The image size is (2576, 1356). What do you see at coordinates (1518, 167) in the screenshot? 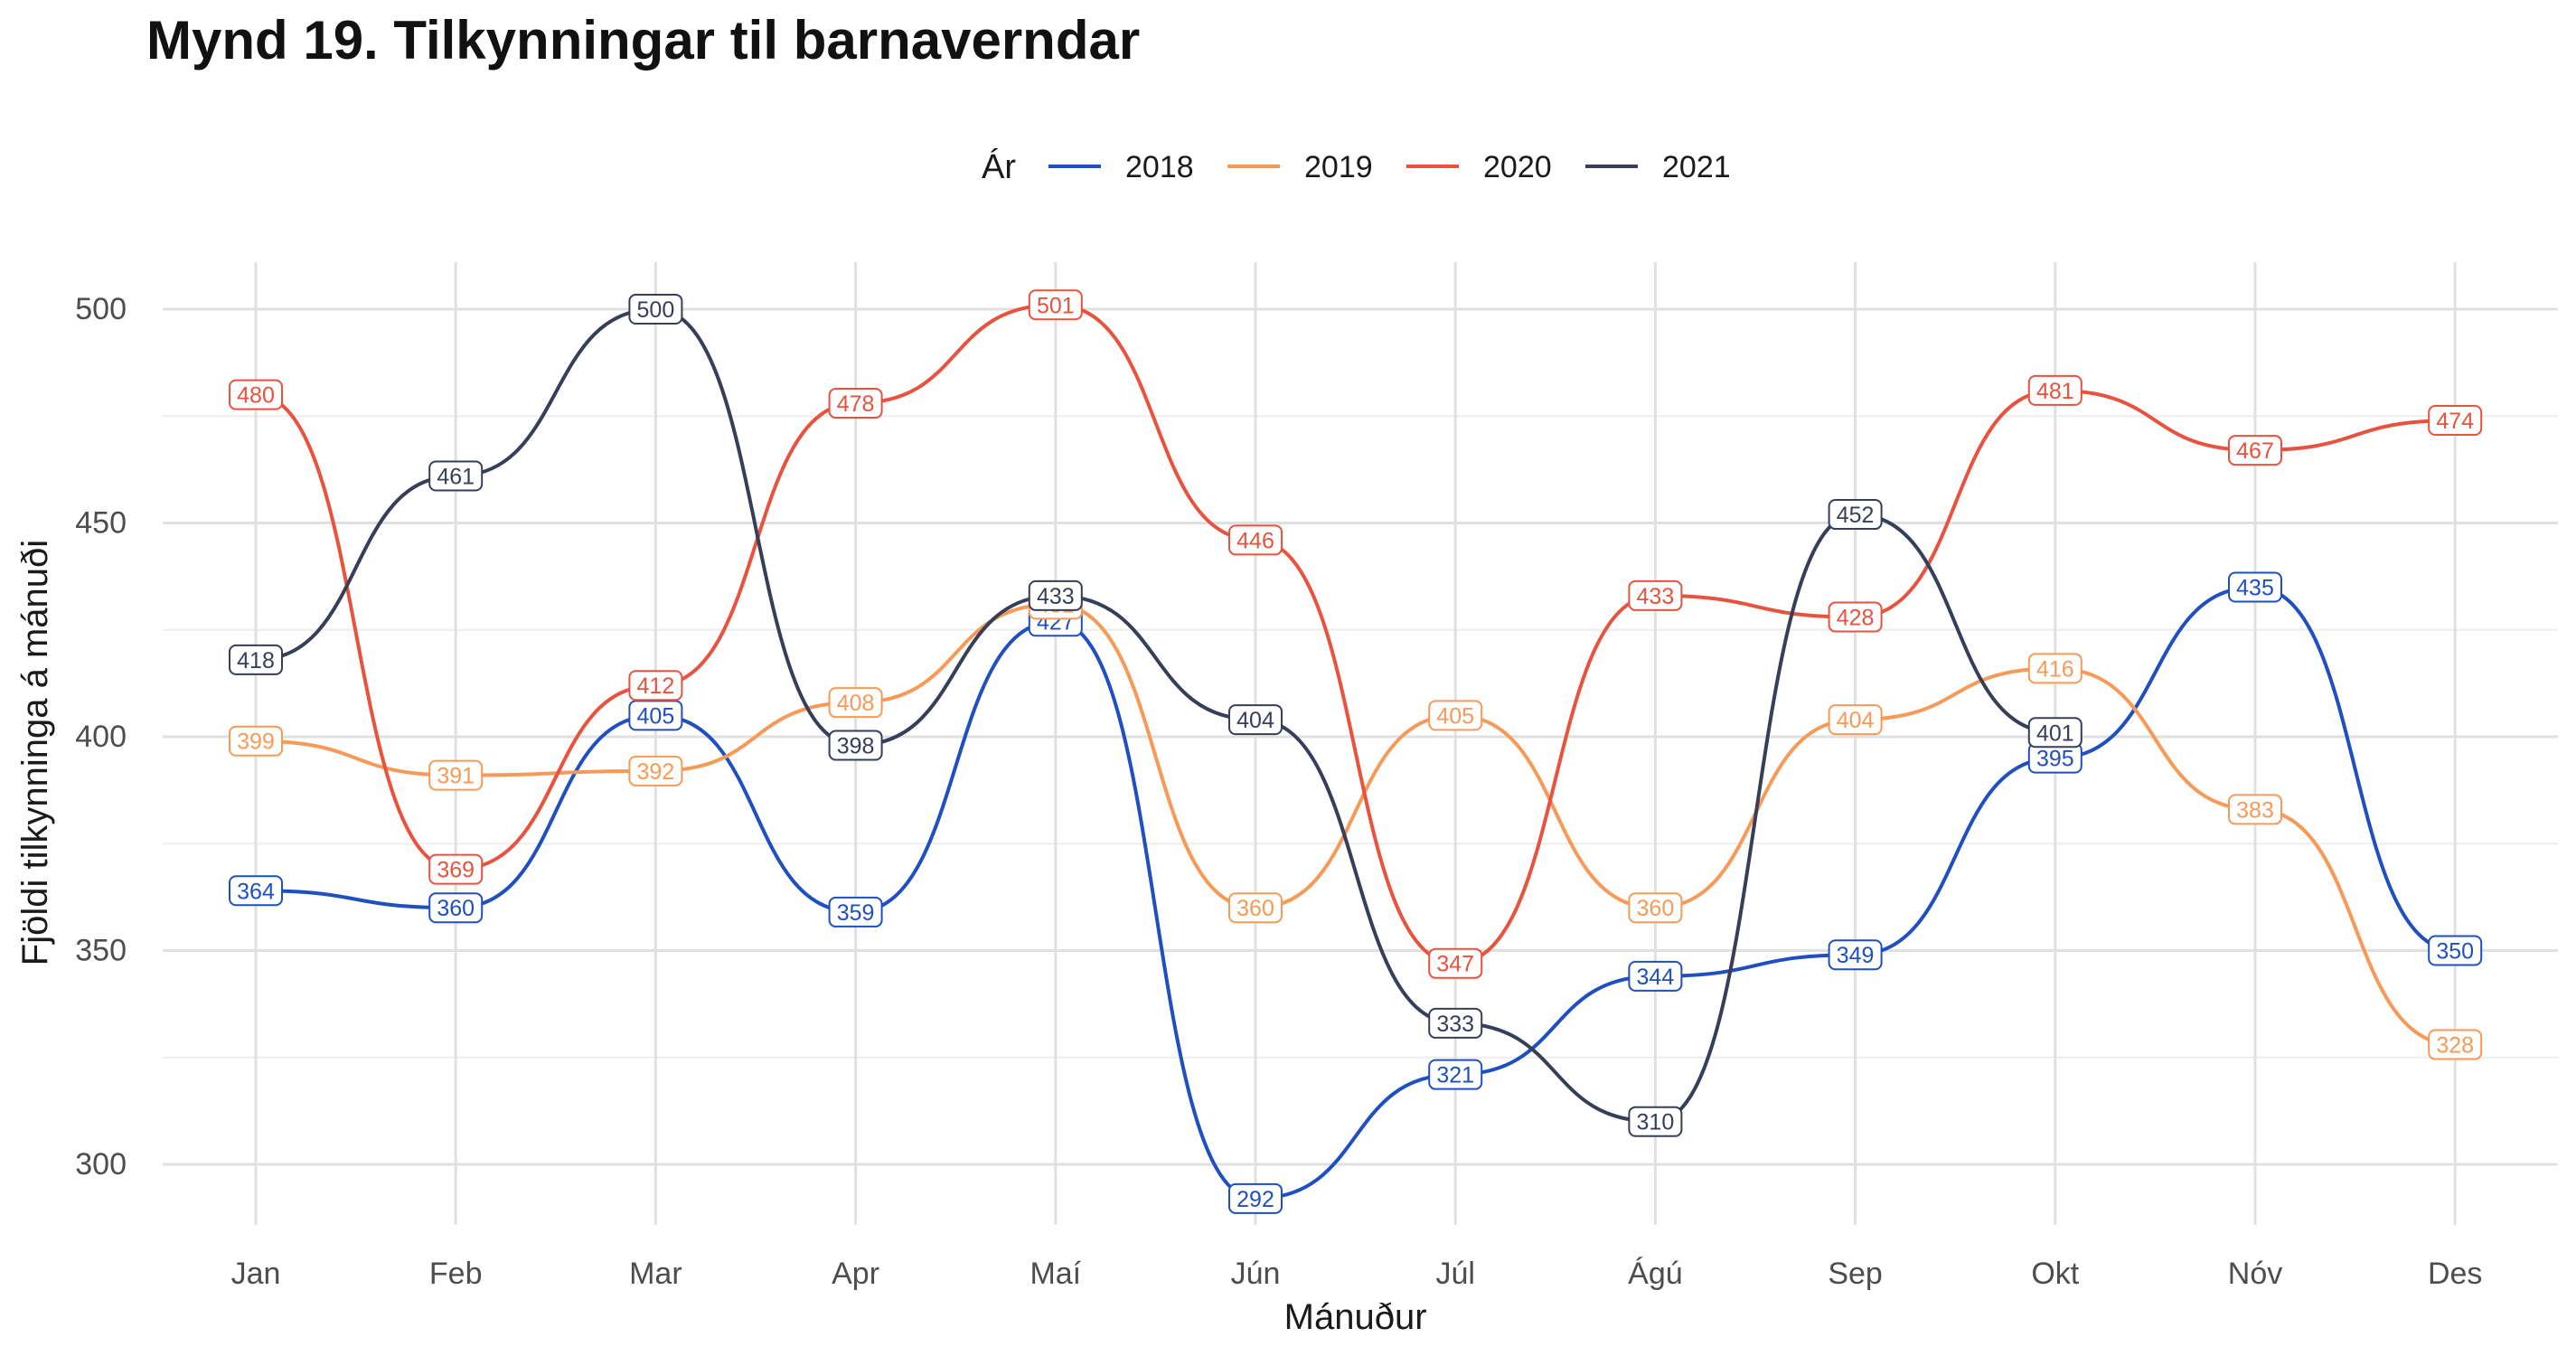
I see `legend-label: 2020` at bounding box center [1518, 167].